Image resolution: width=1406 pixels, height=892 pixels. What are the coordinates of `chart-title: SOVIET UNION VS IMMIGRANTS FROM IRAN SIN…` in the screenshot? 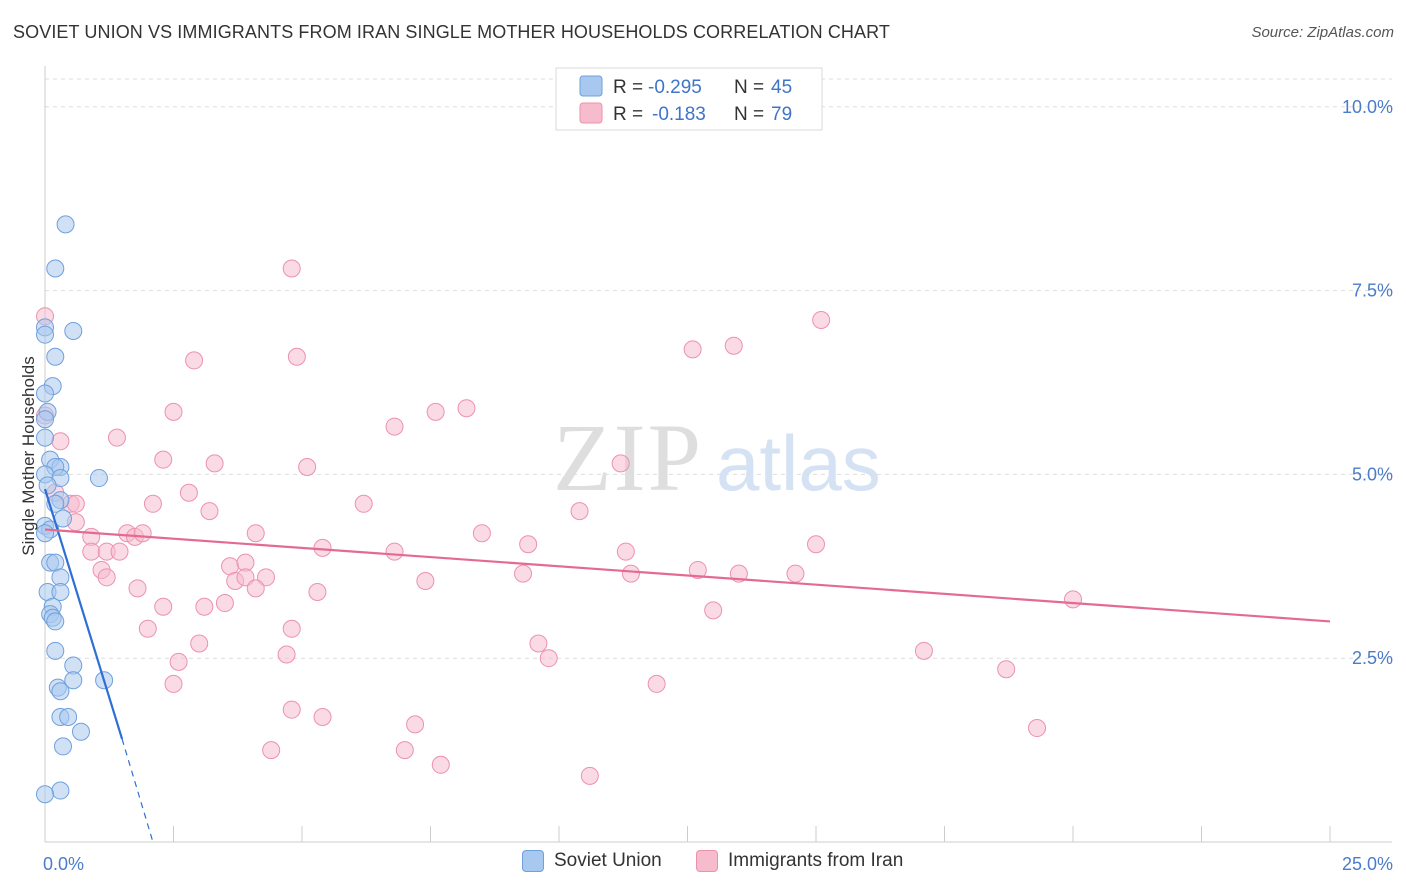 It's located at (451, 32).